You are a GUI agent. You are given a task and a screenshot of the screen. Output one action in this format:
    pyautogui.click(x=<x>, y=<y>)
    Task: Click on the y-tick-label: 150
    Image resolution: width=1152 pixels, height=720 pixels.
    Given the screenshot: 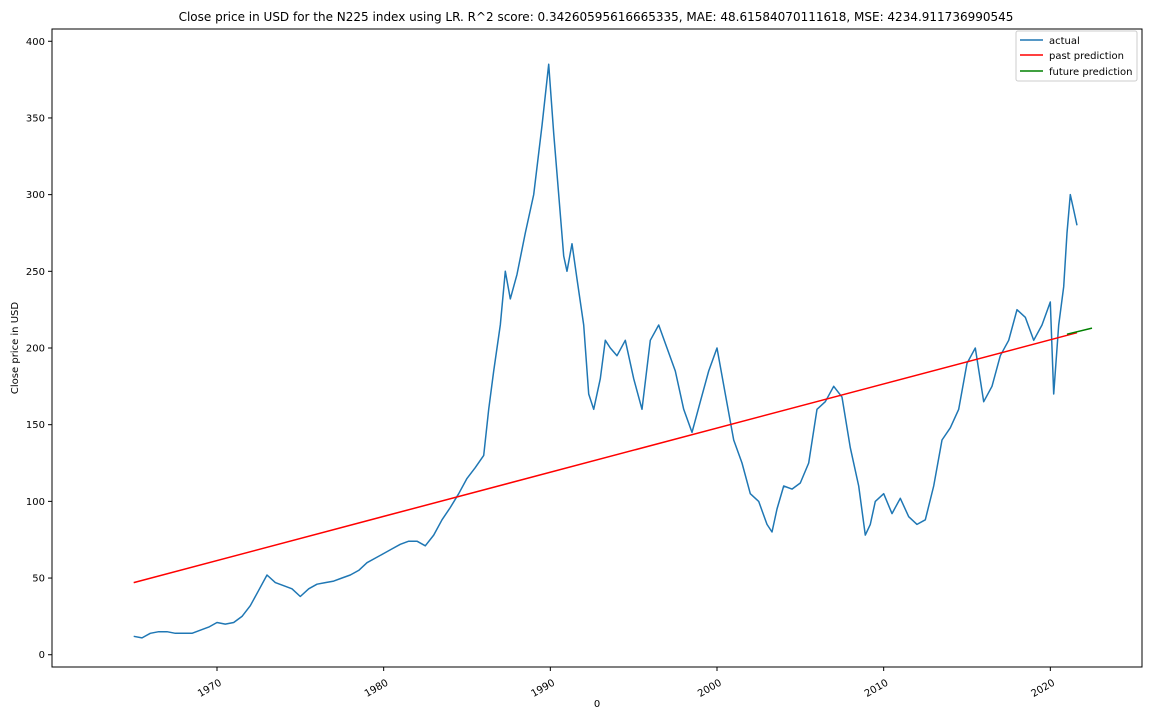 What is the action you would take?
    pyautogui.click(x=35, y=425)
    